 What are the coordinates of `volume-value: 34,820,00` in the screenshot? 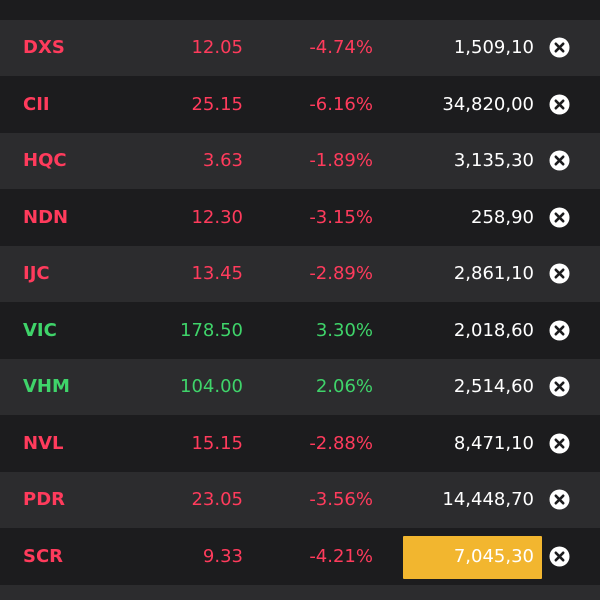 It's located at (488, 104).